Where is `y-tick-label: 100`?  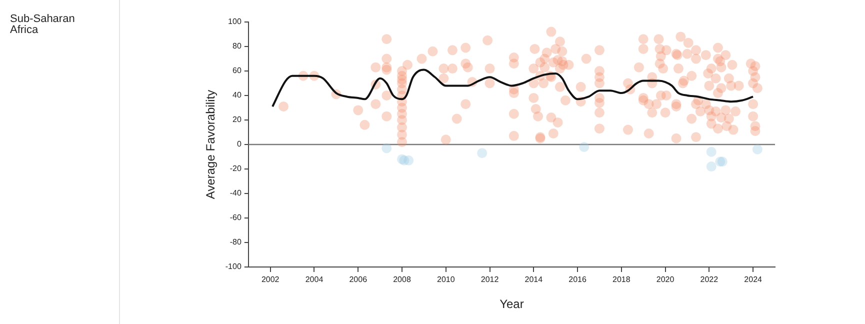
y-tick-label: 100 is located at coordinates (235, 21).